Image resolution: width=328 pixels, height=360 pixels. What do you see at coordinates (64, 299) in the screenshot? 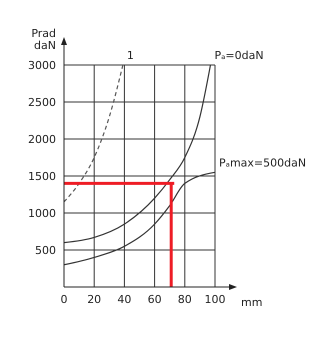
I see `x-tick-label: 0` at bounding box center [64, 299].